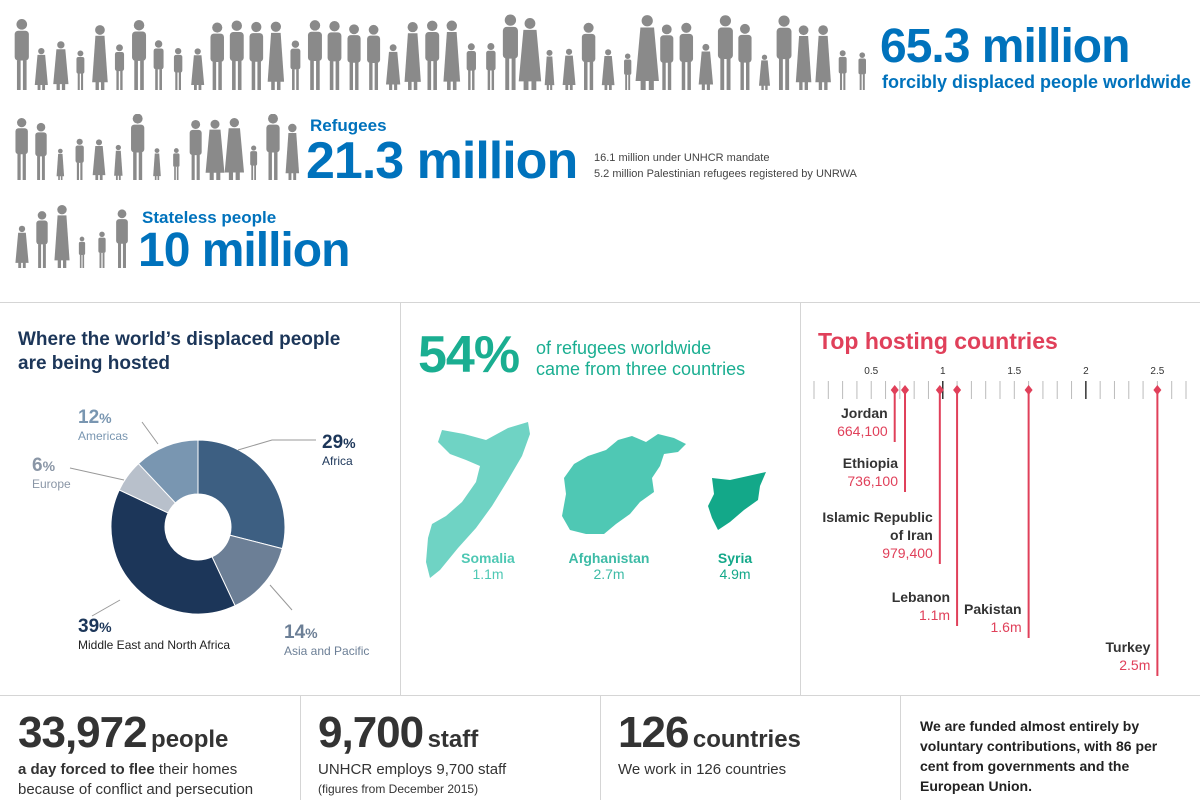 The height and width of the screenshot is (800, 1200). Describe the element at coordinates (86, 769) in the screenshot. I see `stat-flee-desc-bold: a day forced to flee` at that location.